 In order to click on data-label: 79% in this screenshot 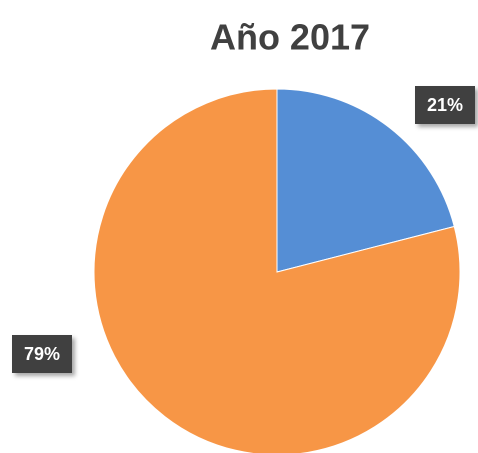, I will do `click(42, 354)`.